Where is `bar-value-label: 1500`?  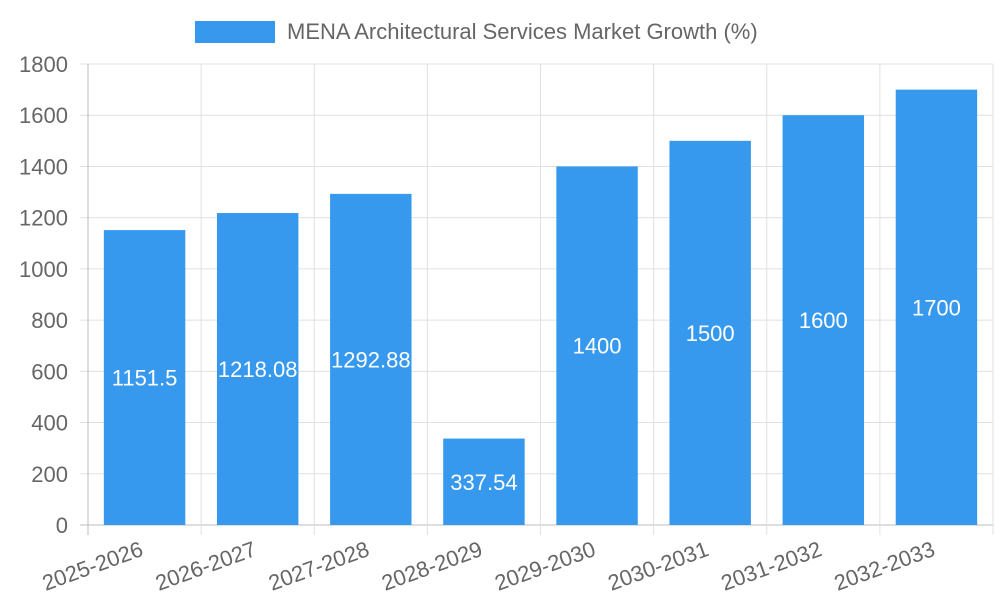 bar-value-label: 1500 is located at coordinates (710, 333).